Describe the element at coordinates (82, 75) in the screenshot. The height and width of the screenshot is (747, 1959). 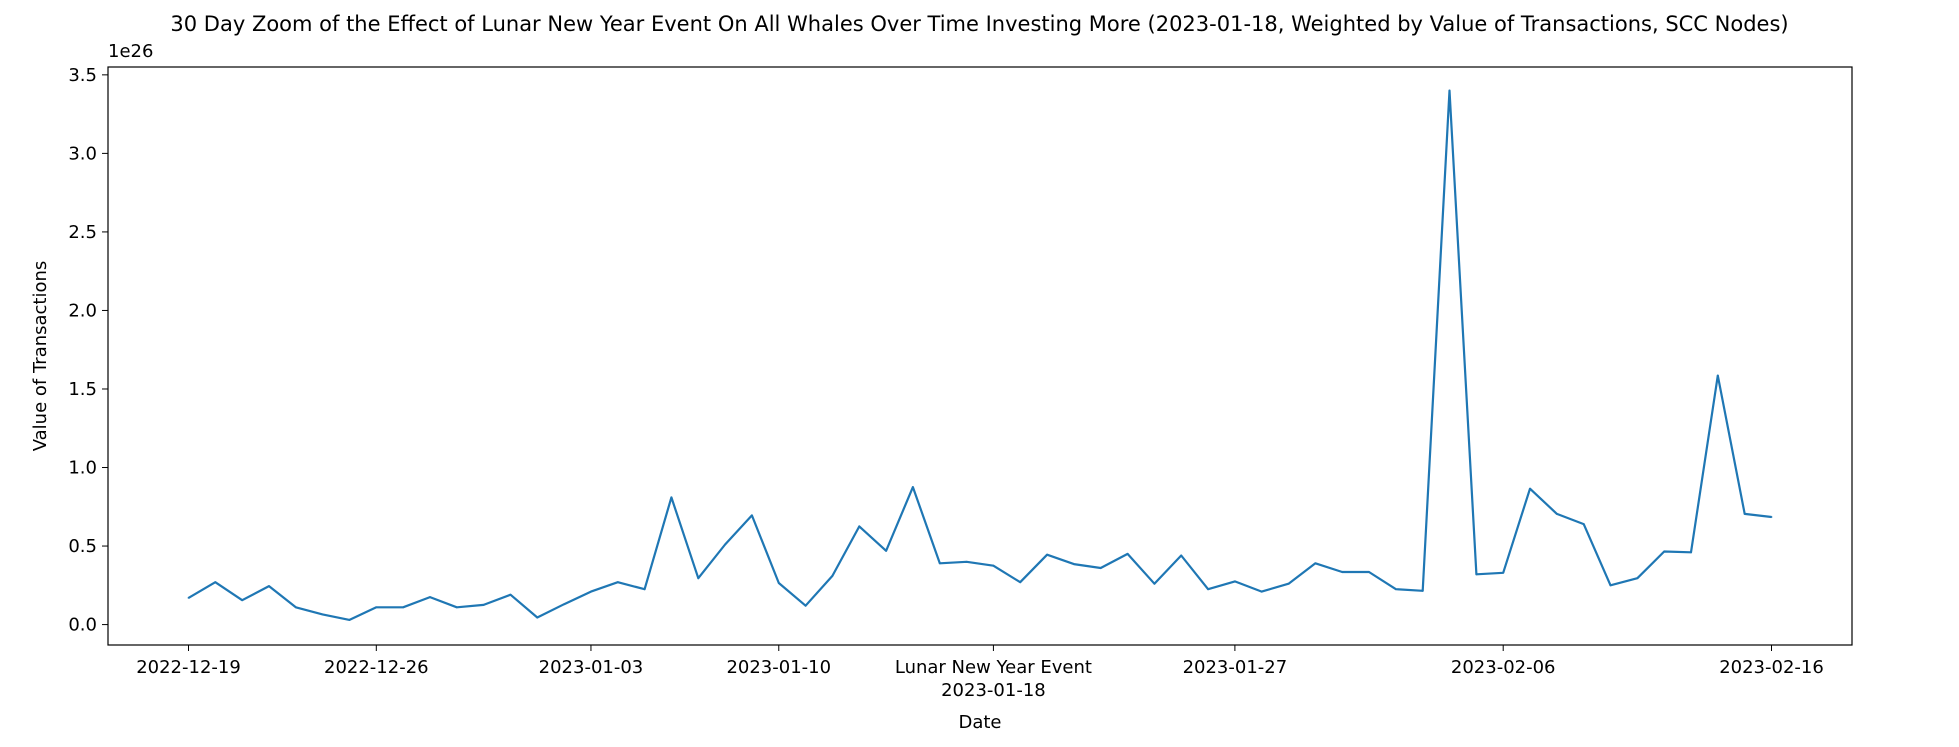
I see `y-tick-label: 3.5` at that location.